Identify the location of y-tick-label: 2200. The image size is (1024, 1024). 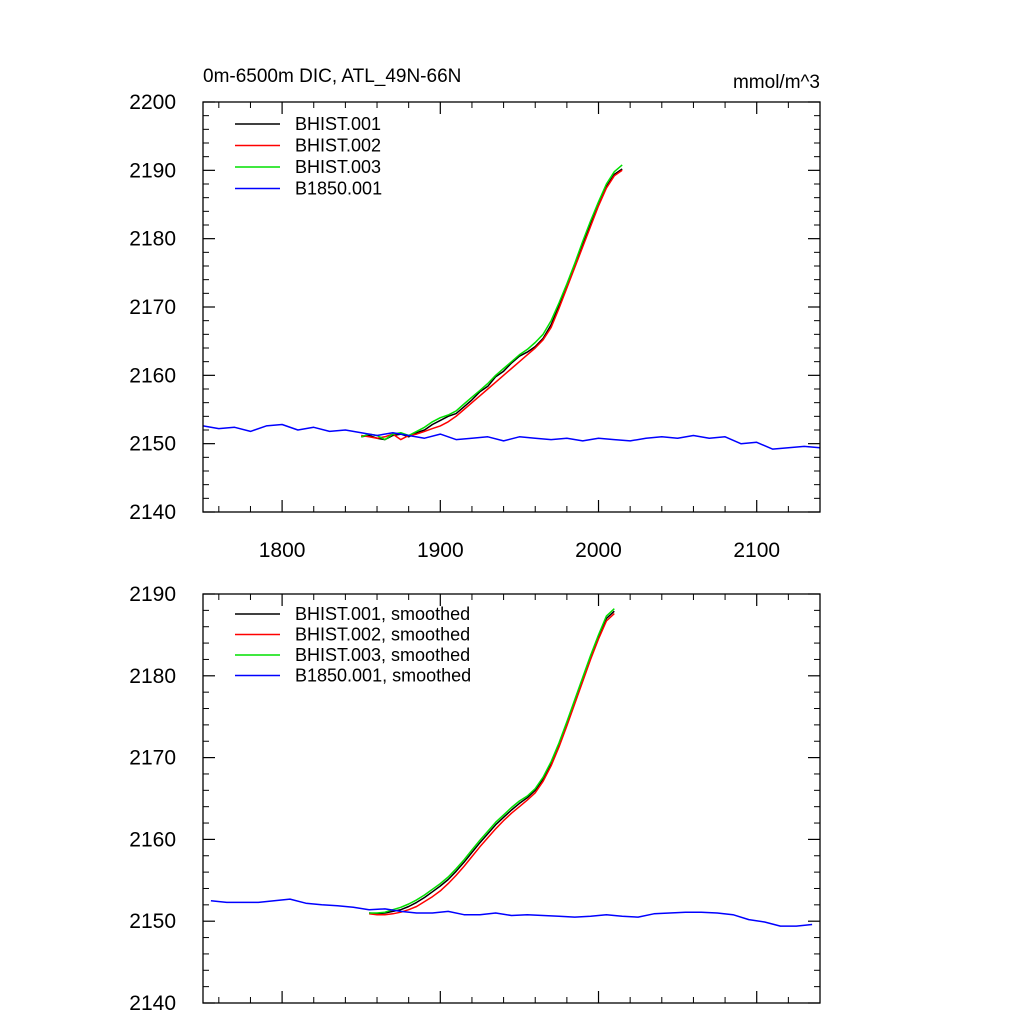
(152, 102).